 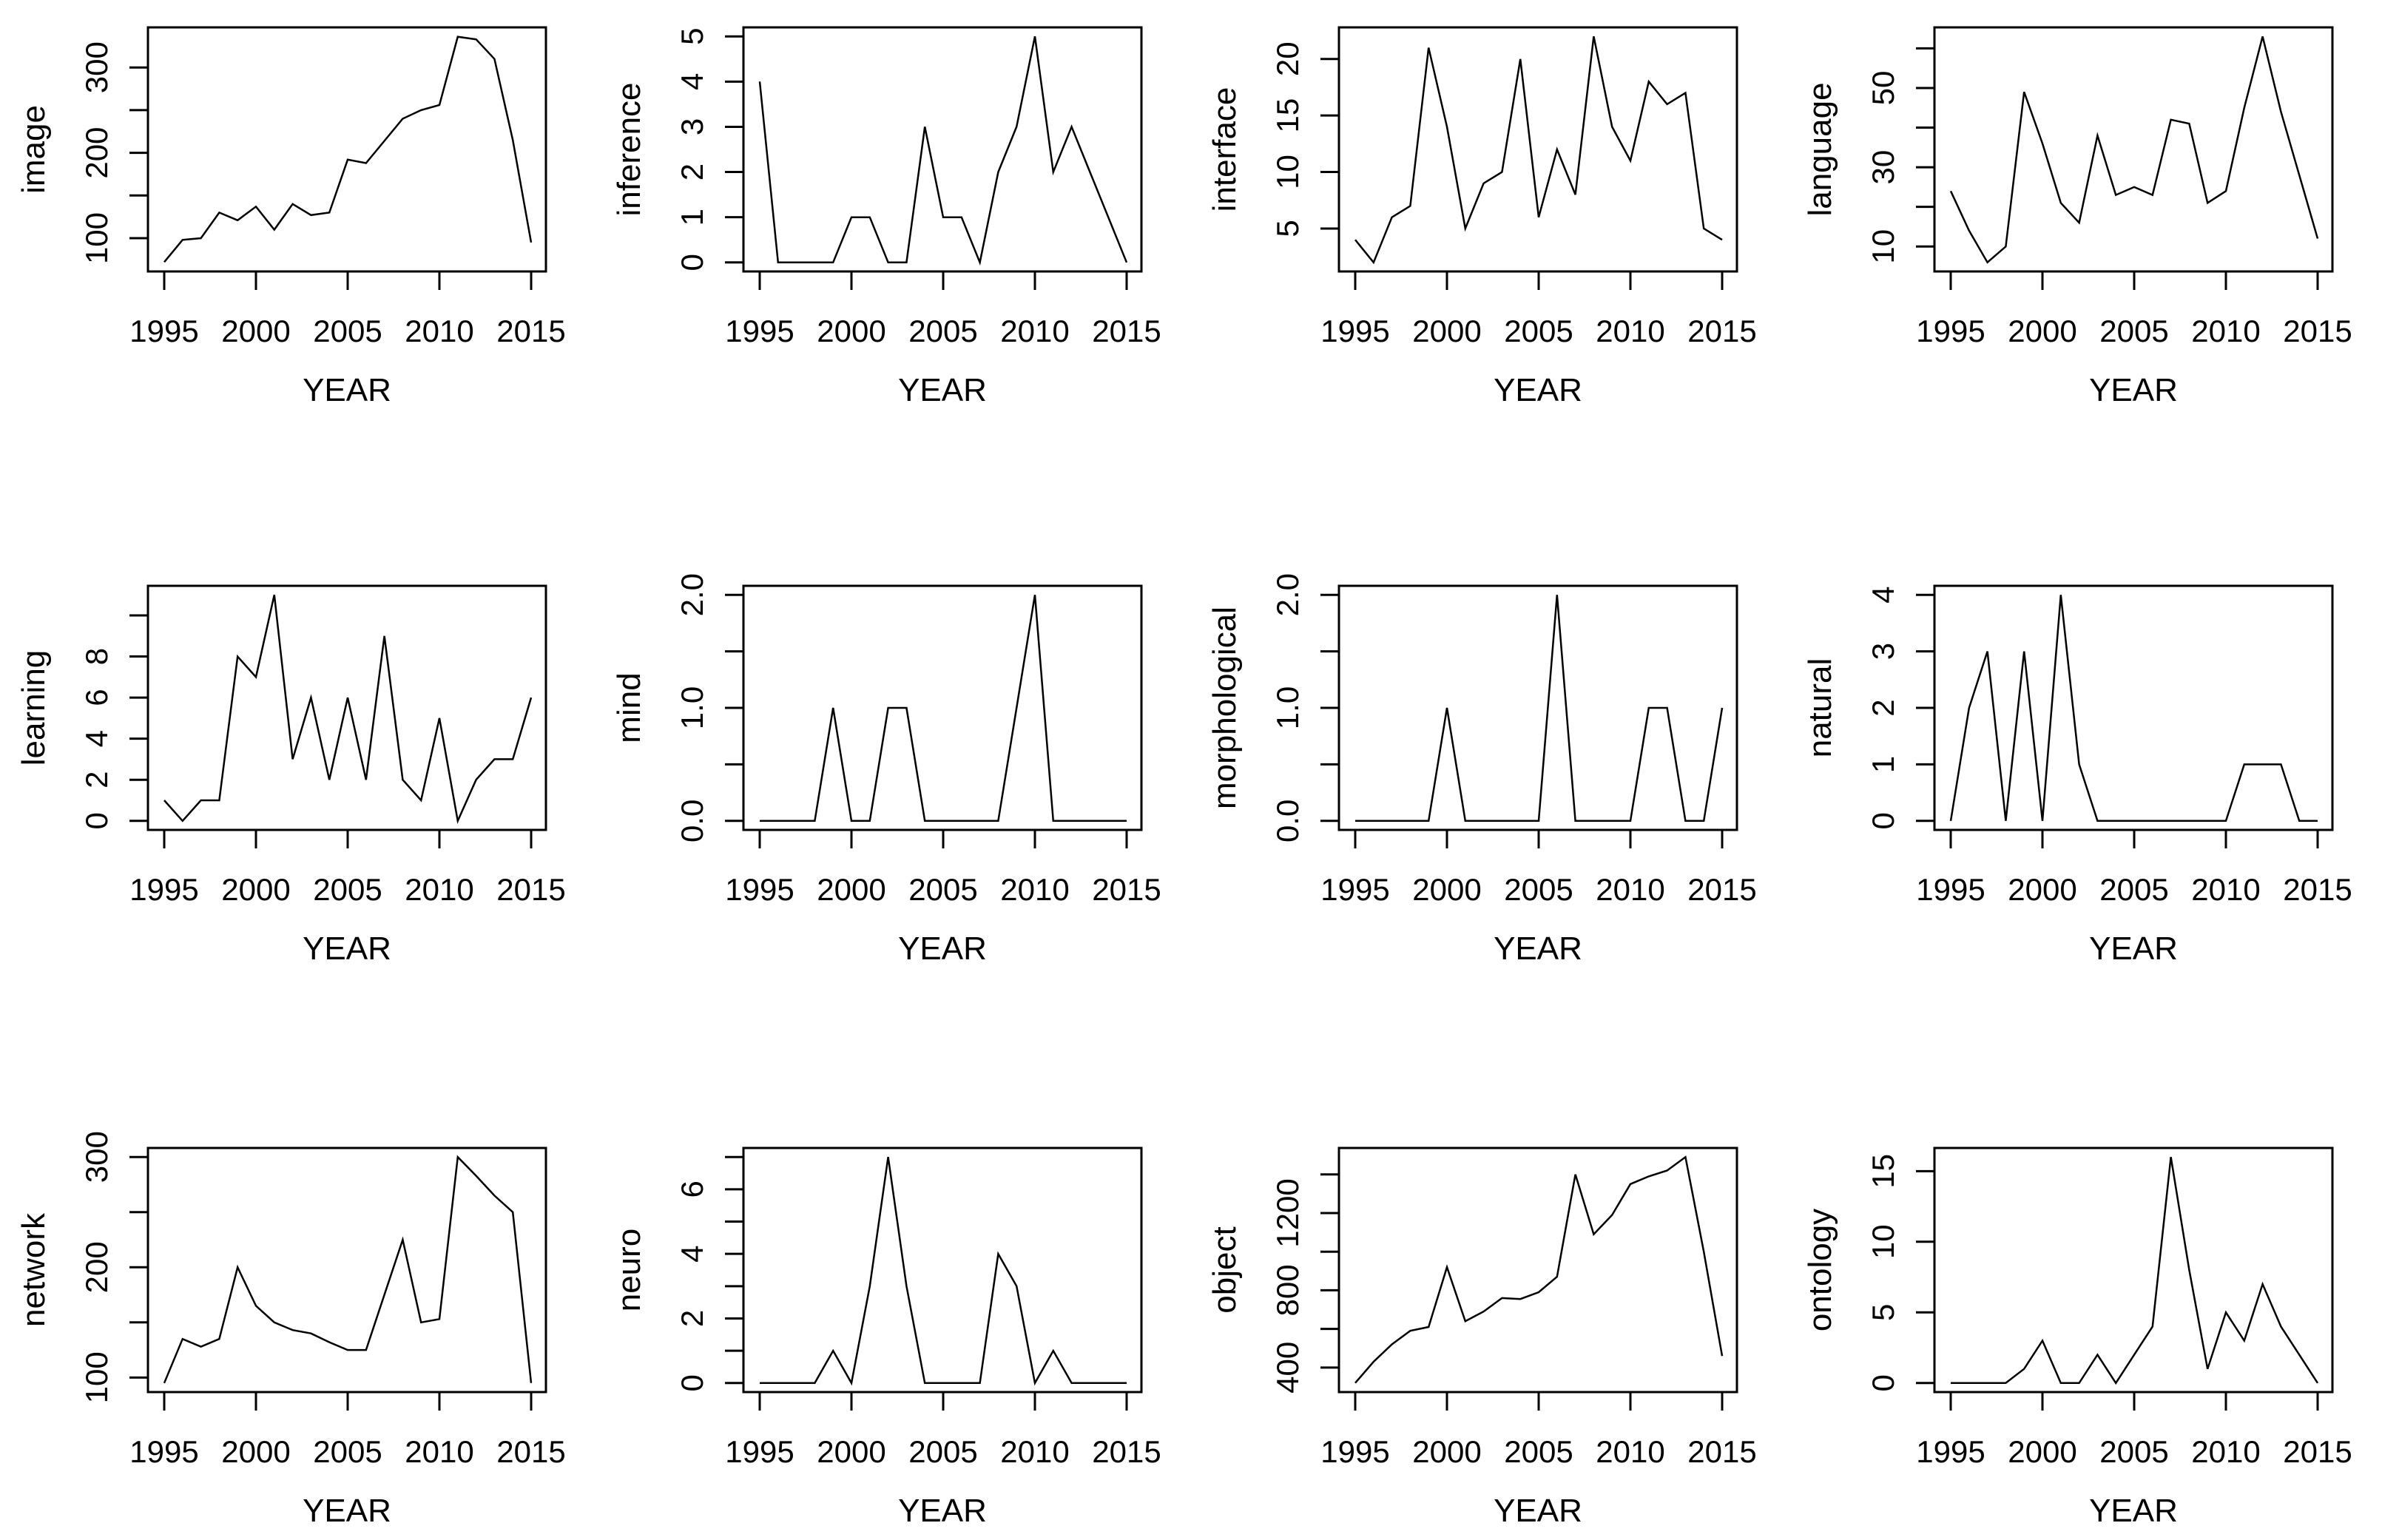 I want to click on y-tick-label: 1200, so click(x=1287, y=1212).